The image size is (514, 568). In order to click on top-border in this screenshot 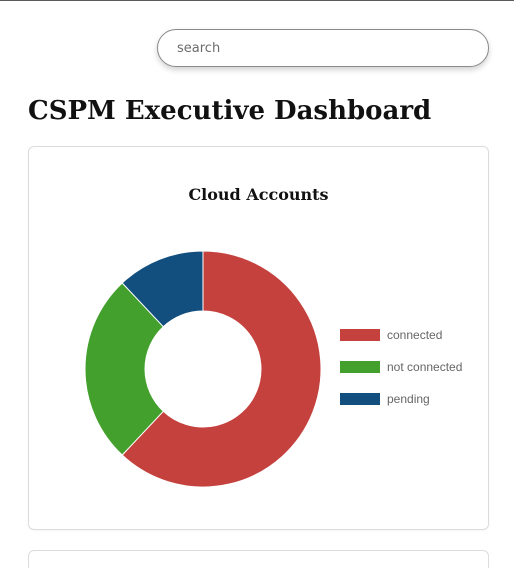, I will do `click(257, 0)`.